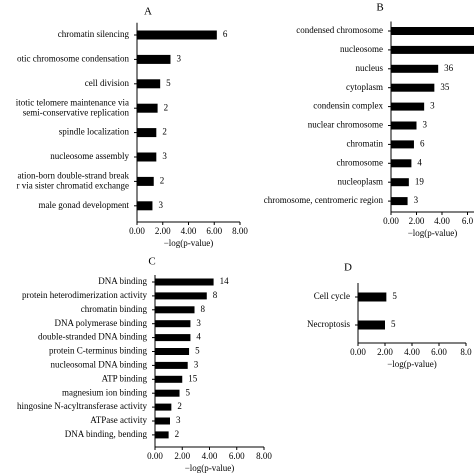 The width and height of the screenshot is (474, 474). Describe the element at coordinates (148, 12) in the screenshot. I see `panel-title: A` at that location.